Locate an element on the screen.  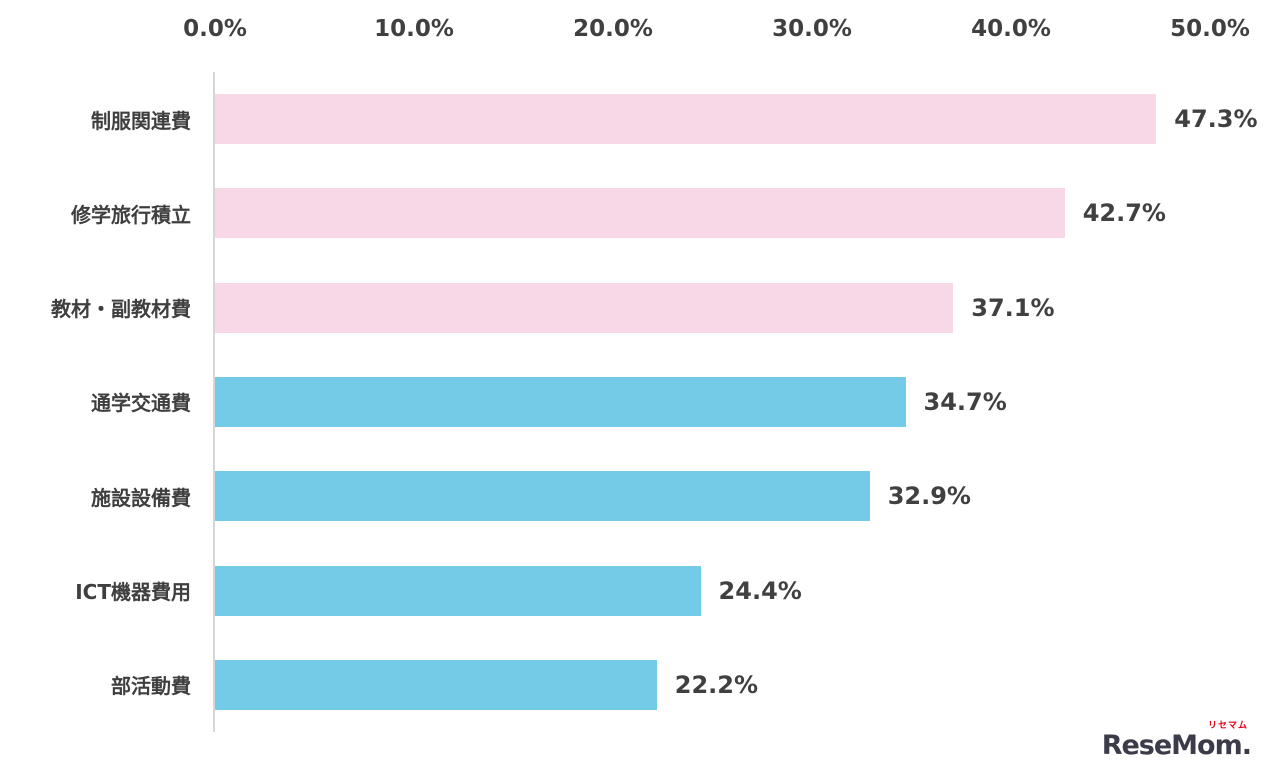
bar-row: 教材・副教材費 37.1% is located at coordinates (640, 308).